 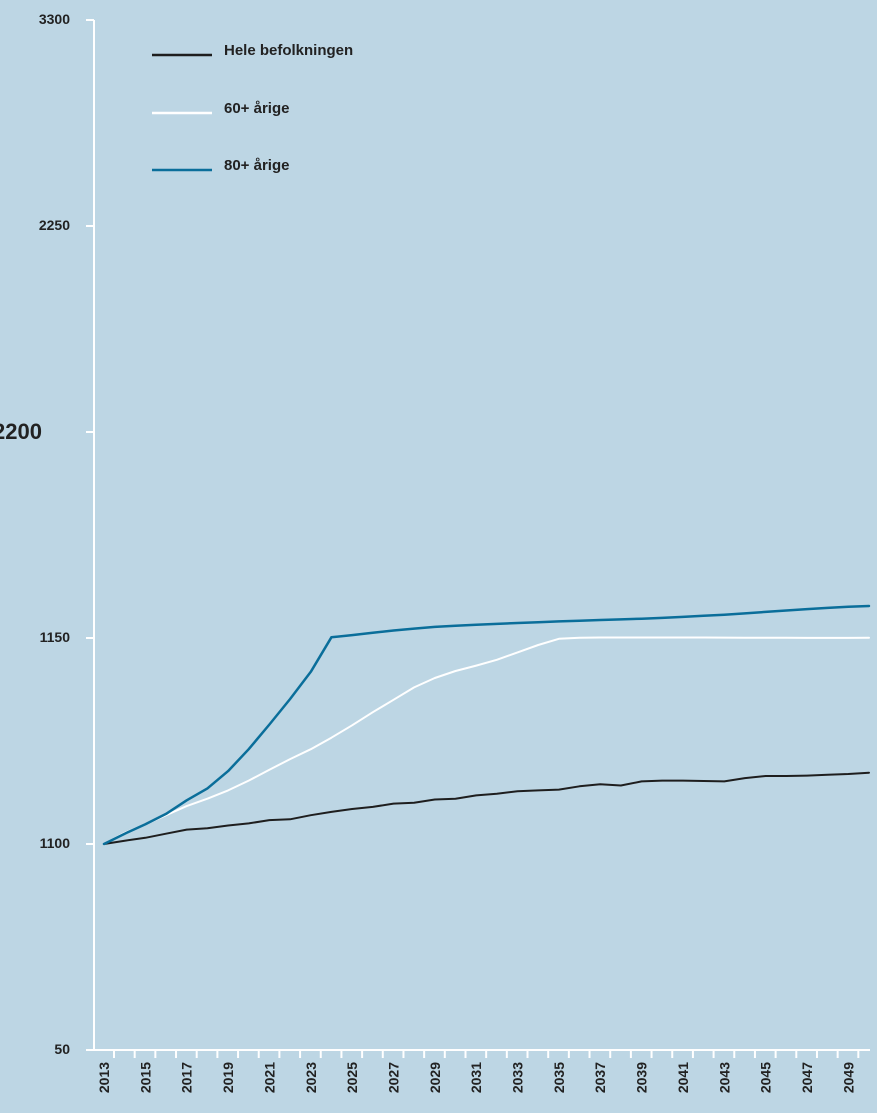 I want to click on x-tick-label: 2041, so click(x=683, y=1077).